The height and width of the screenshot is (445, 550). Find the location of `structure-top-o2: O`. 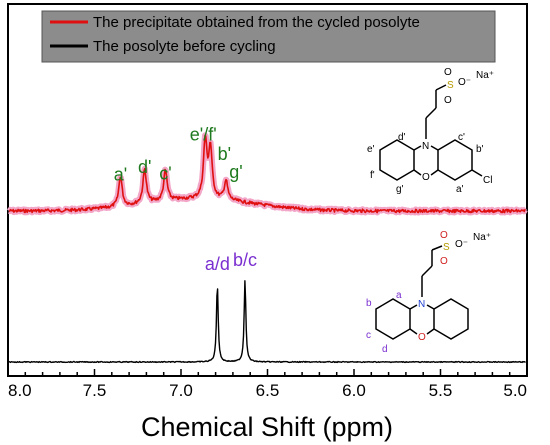

structure-top-o2: O is located at coordinates (448, 100).